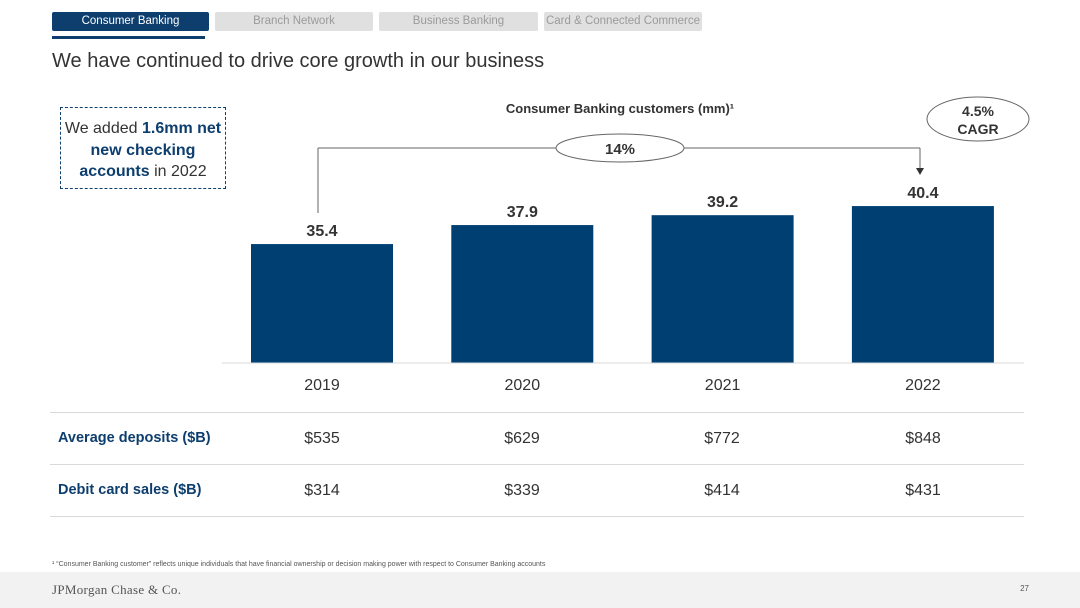  I want to click on metric-cell: $535, so click(322, 438).